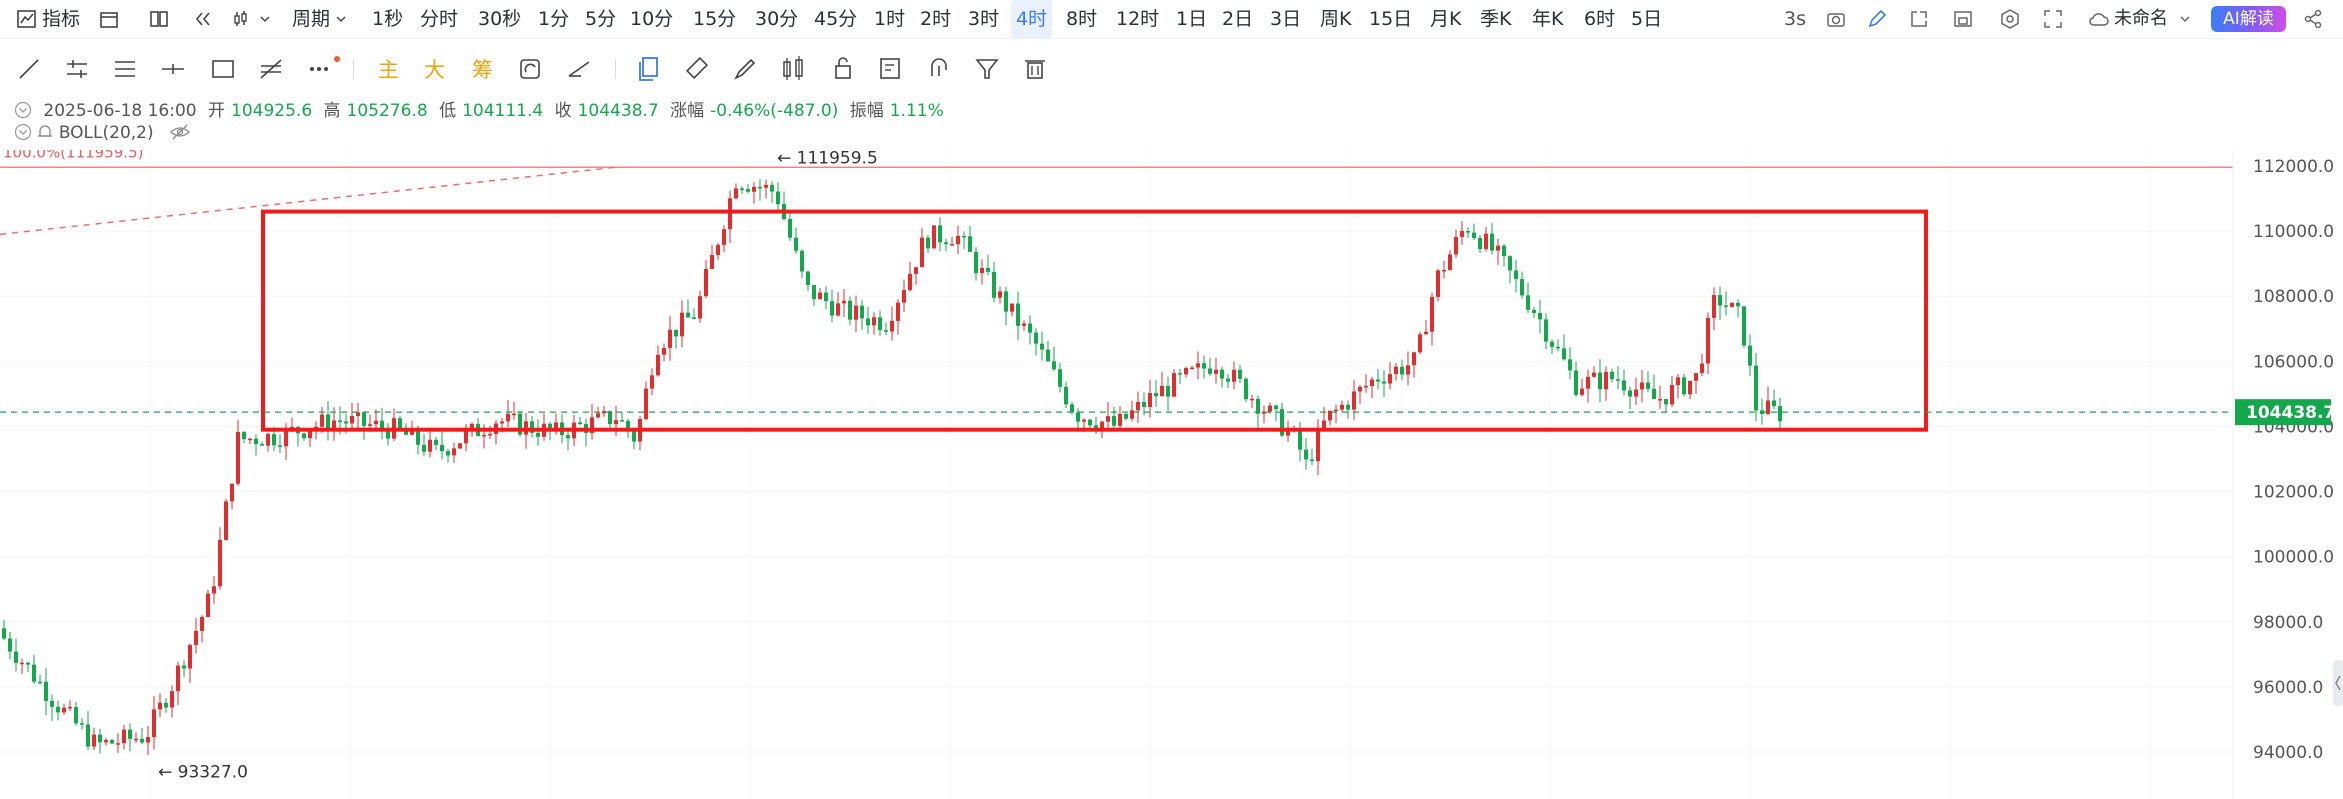 The image size is (2343, 799). I want to click on ai-interpret-button: AI解读, so click(2248, 19).